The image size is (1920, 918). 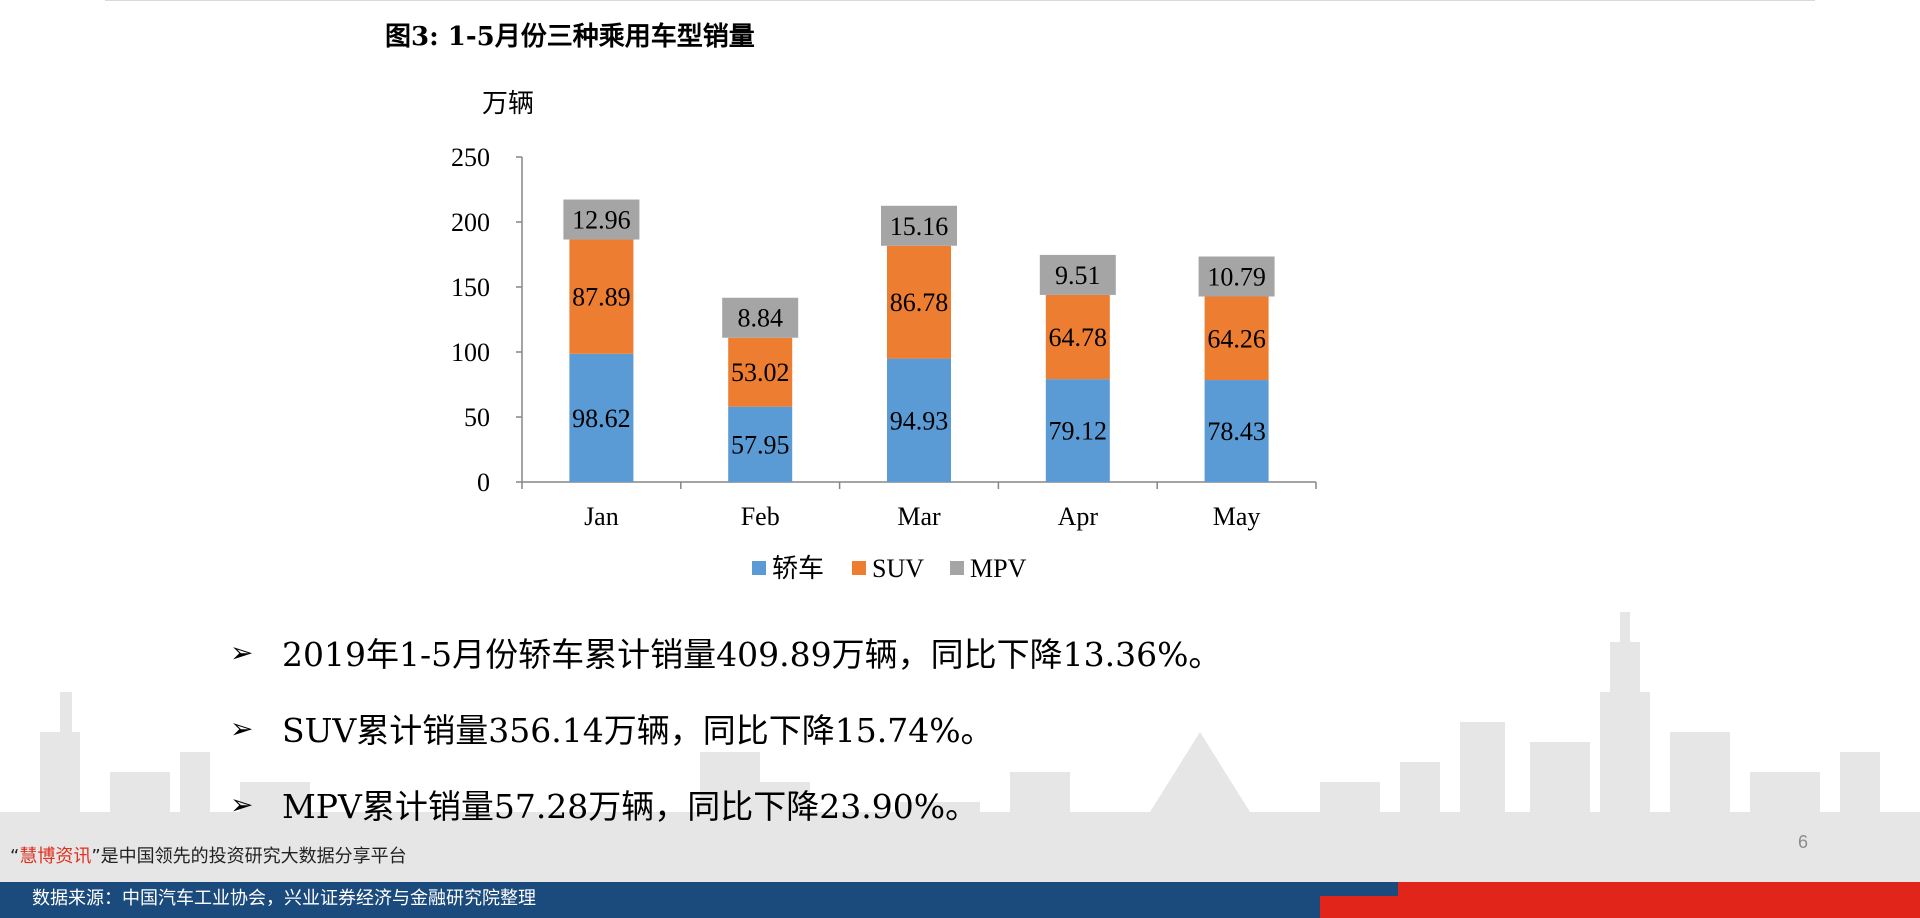 I want to click on top-rule, so click(x=960, y=0).